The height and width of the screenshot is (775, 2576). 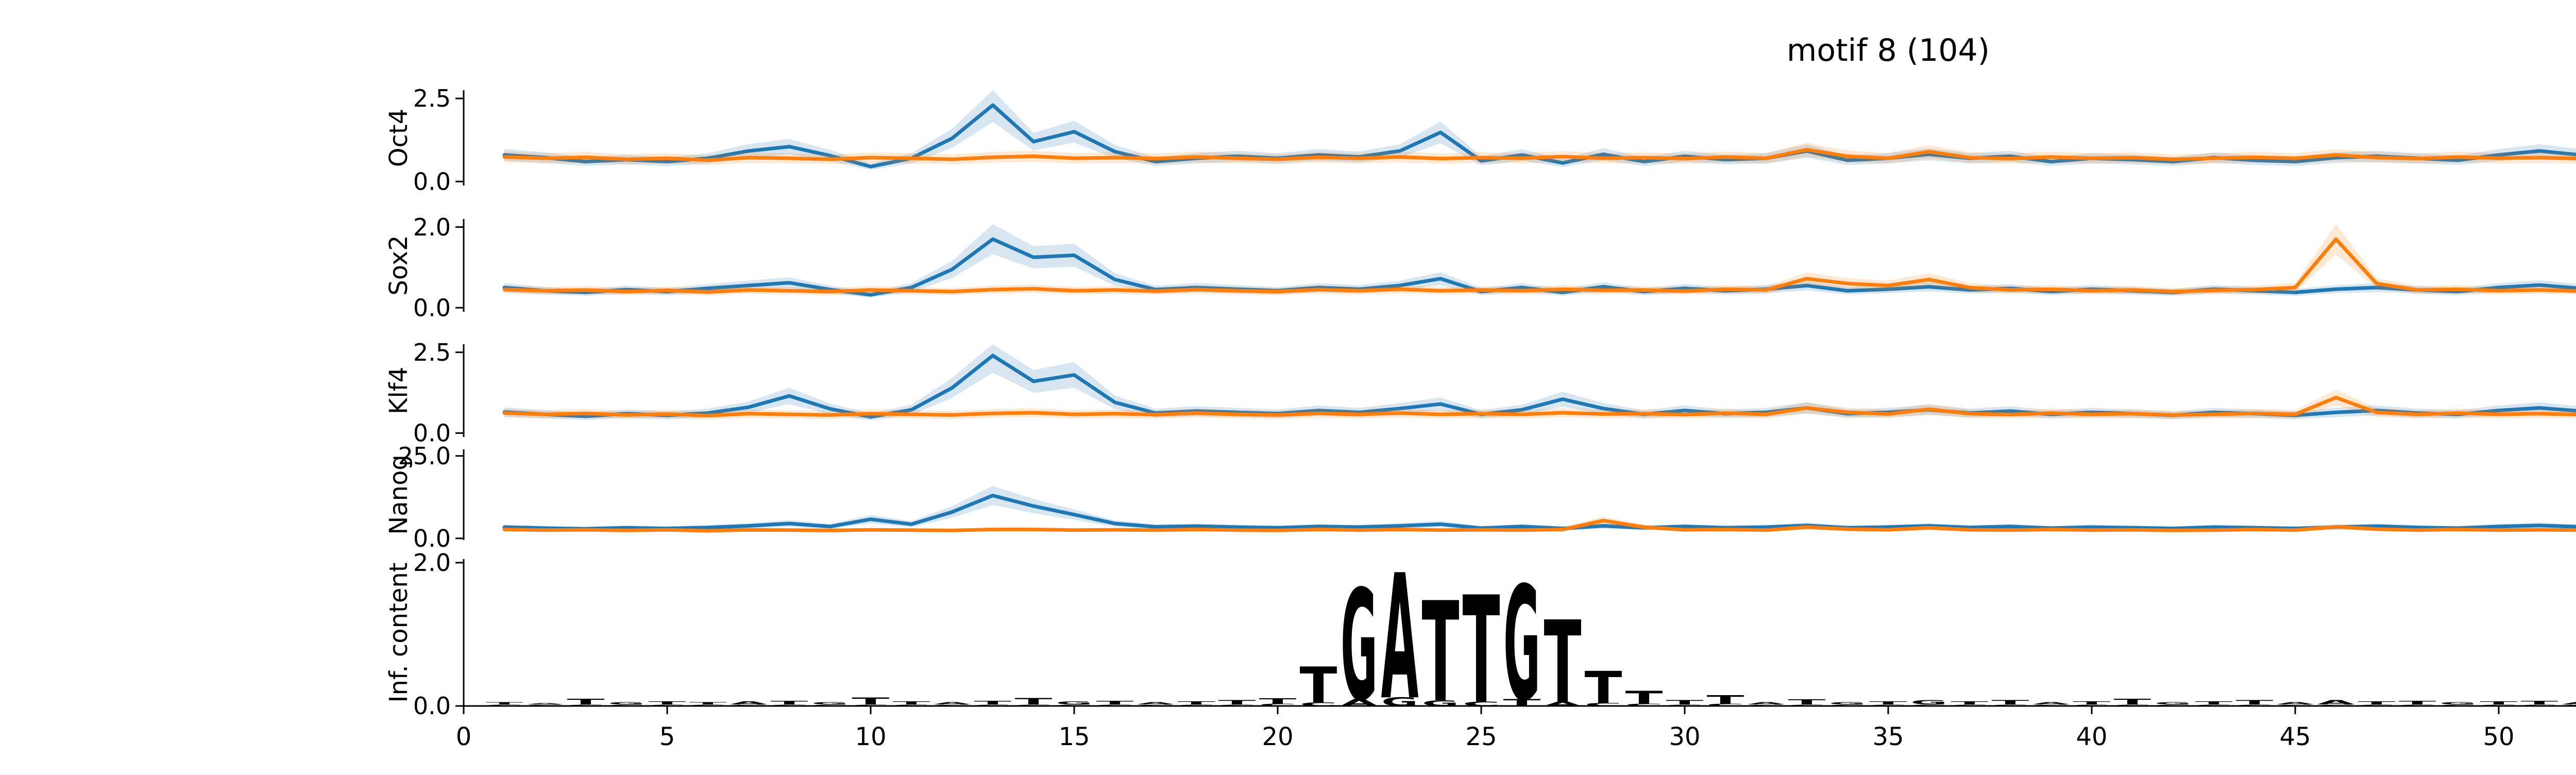 I want to click on y-axis-label: Klf4, so click(x=398, y=391).